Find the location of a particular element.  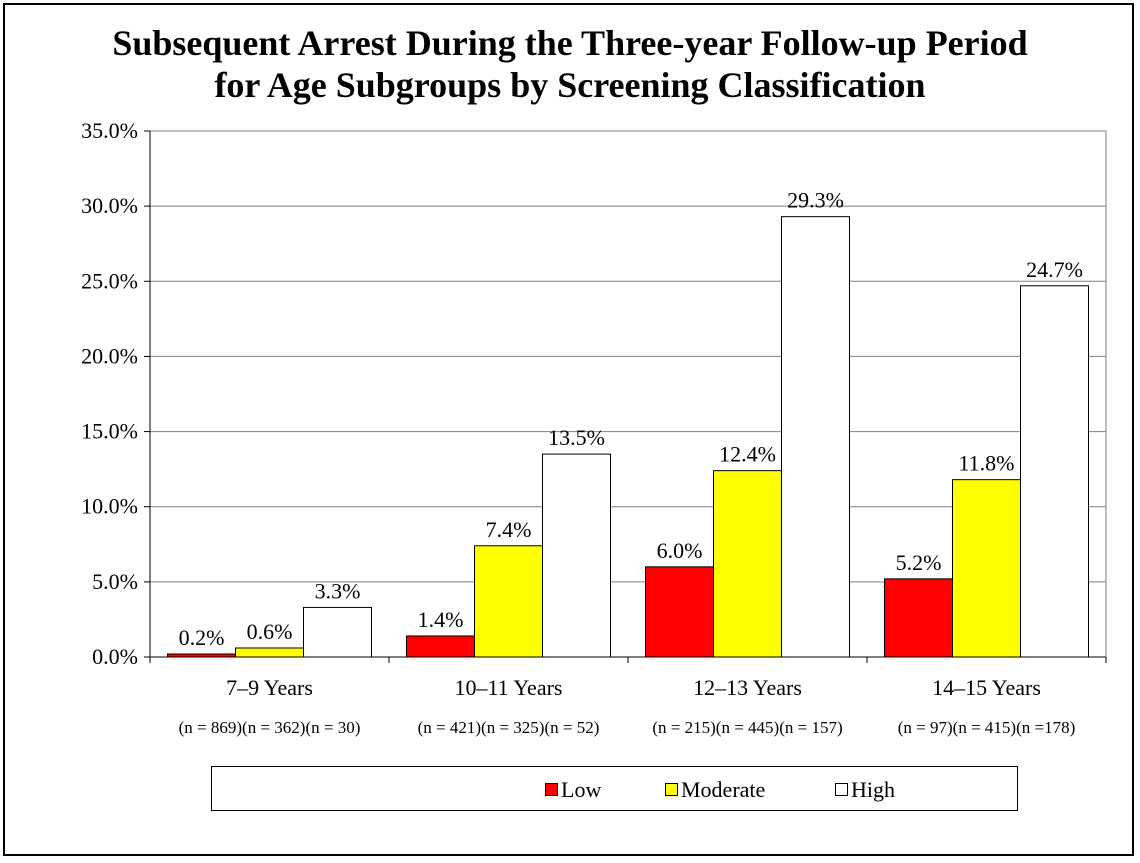

legend-item-moderate: Moderate is located at coordinates (715, 789).